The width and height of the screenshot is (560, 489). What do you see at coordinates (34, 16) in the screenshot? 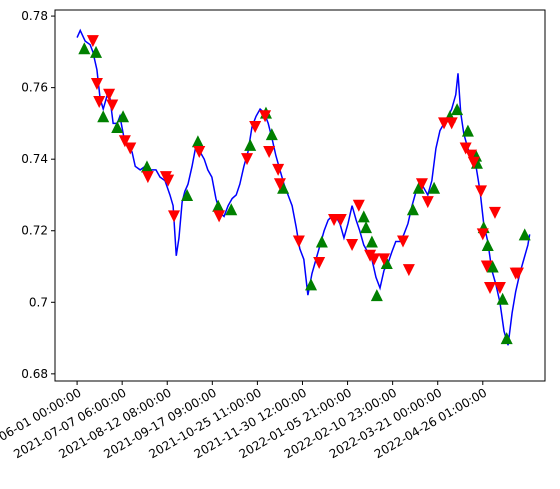
I see `y-tick-label: 0.78` at bounding box center [34, 16].